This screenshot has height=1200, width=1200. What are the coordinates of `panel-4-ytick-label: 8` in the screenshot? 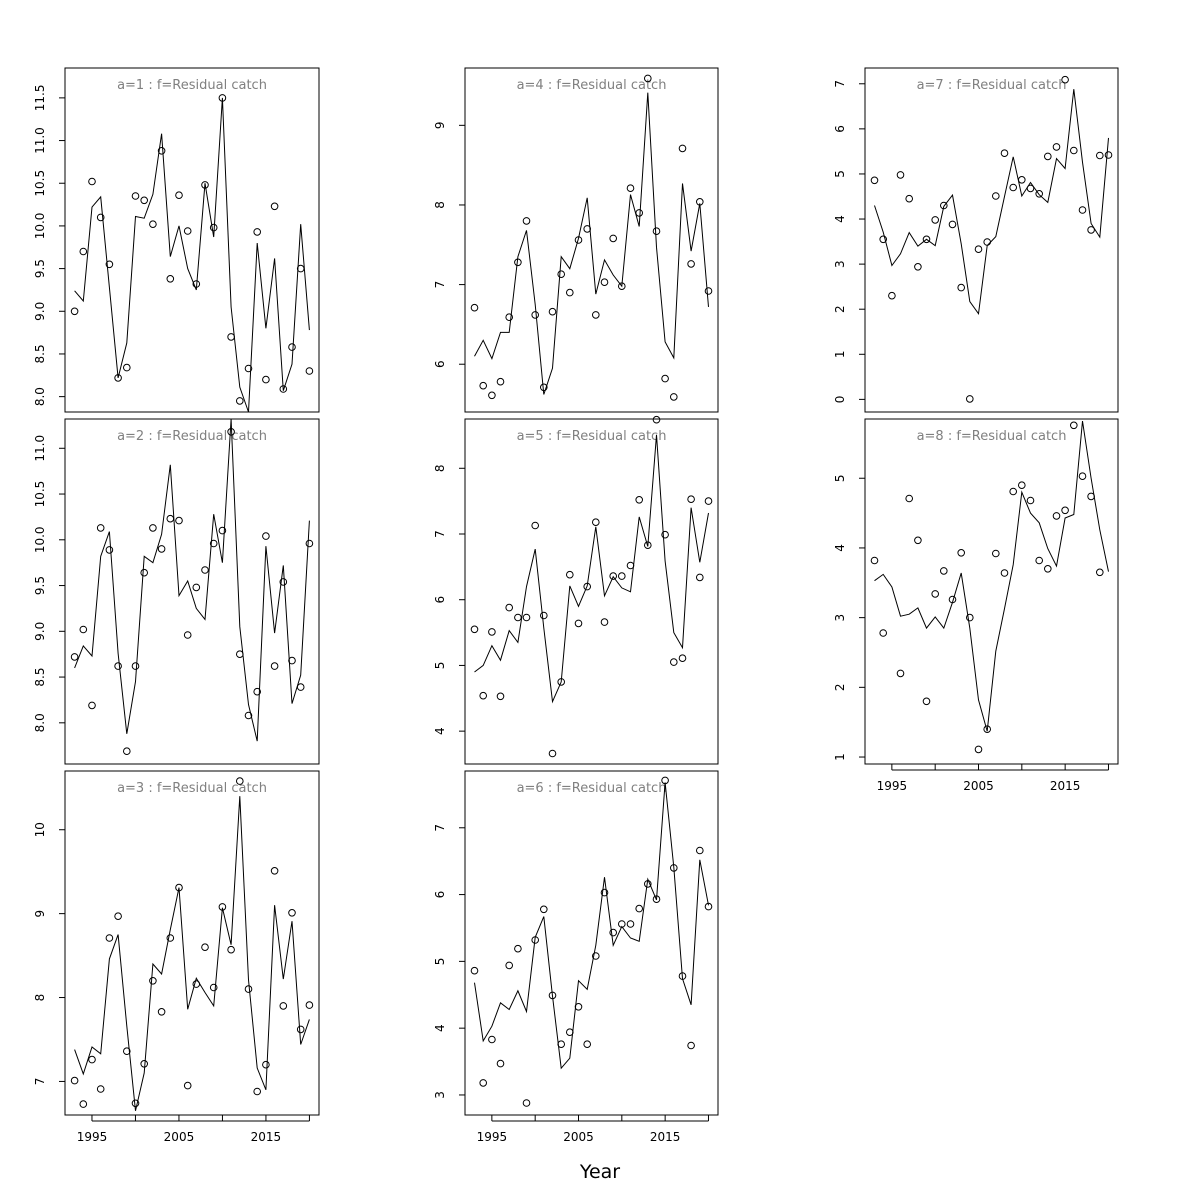 It's located at (440, 205).